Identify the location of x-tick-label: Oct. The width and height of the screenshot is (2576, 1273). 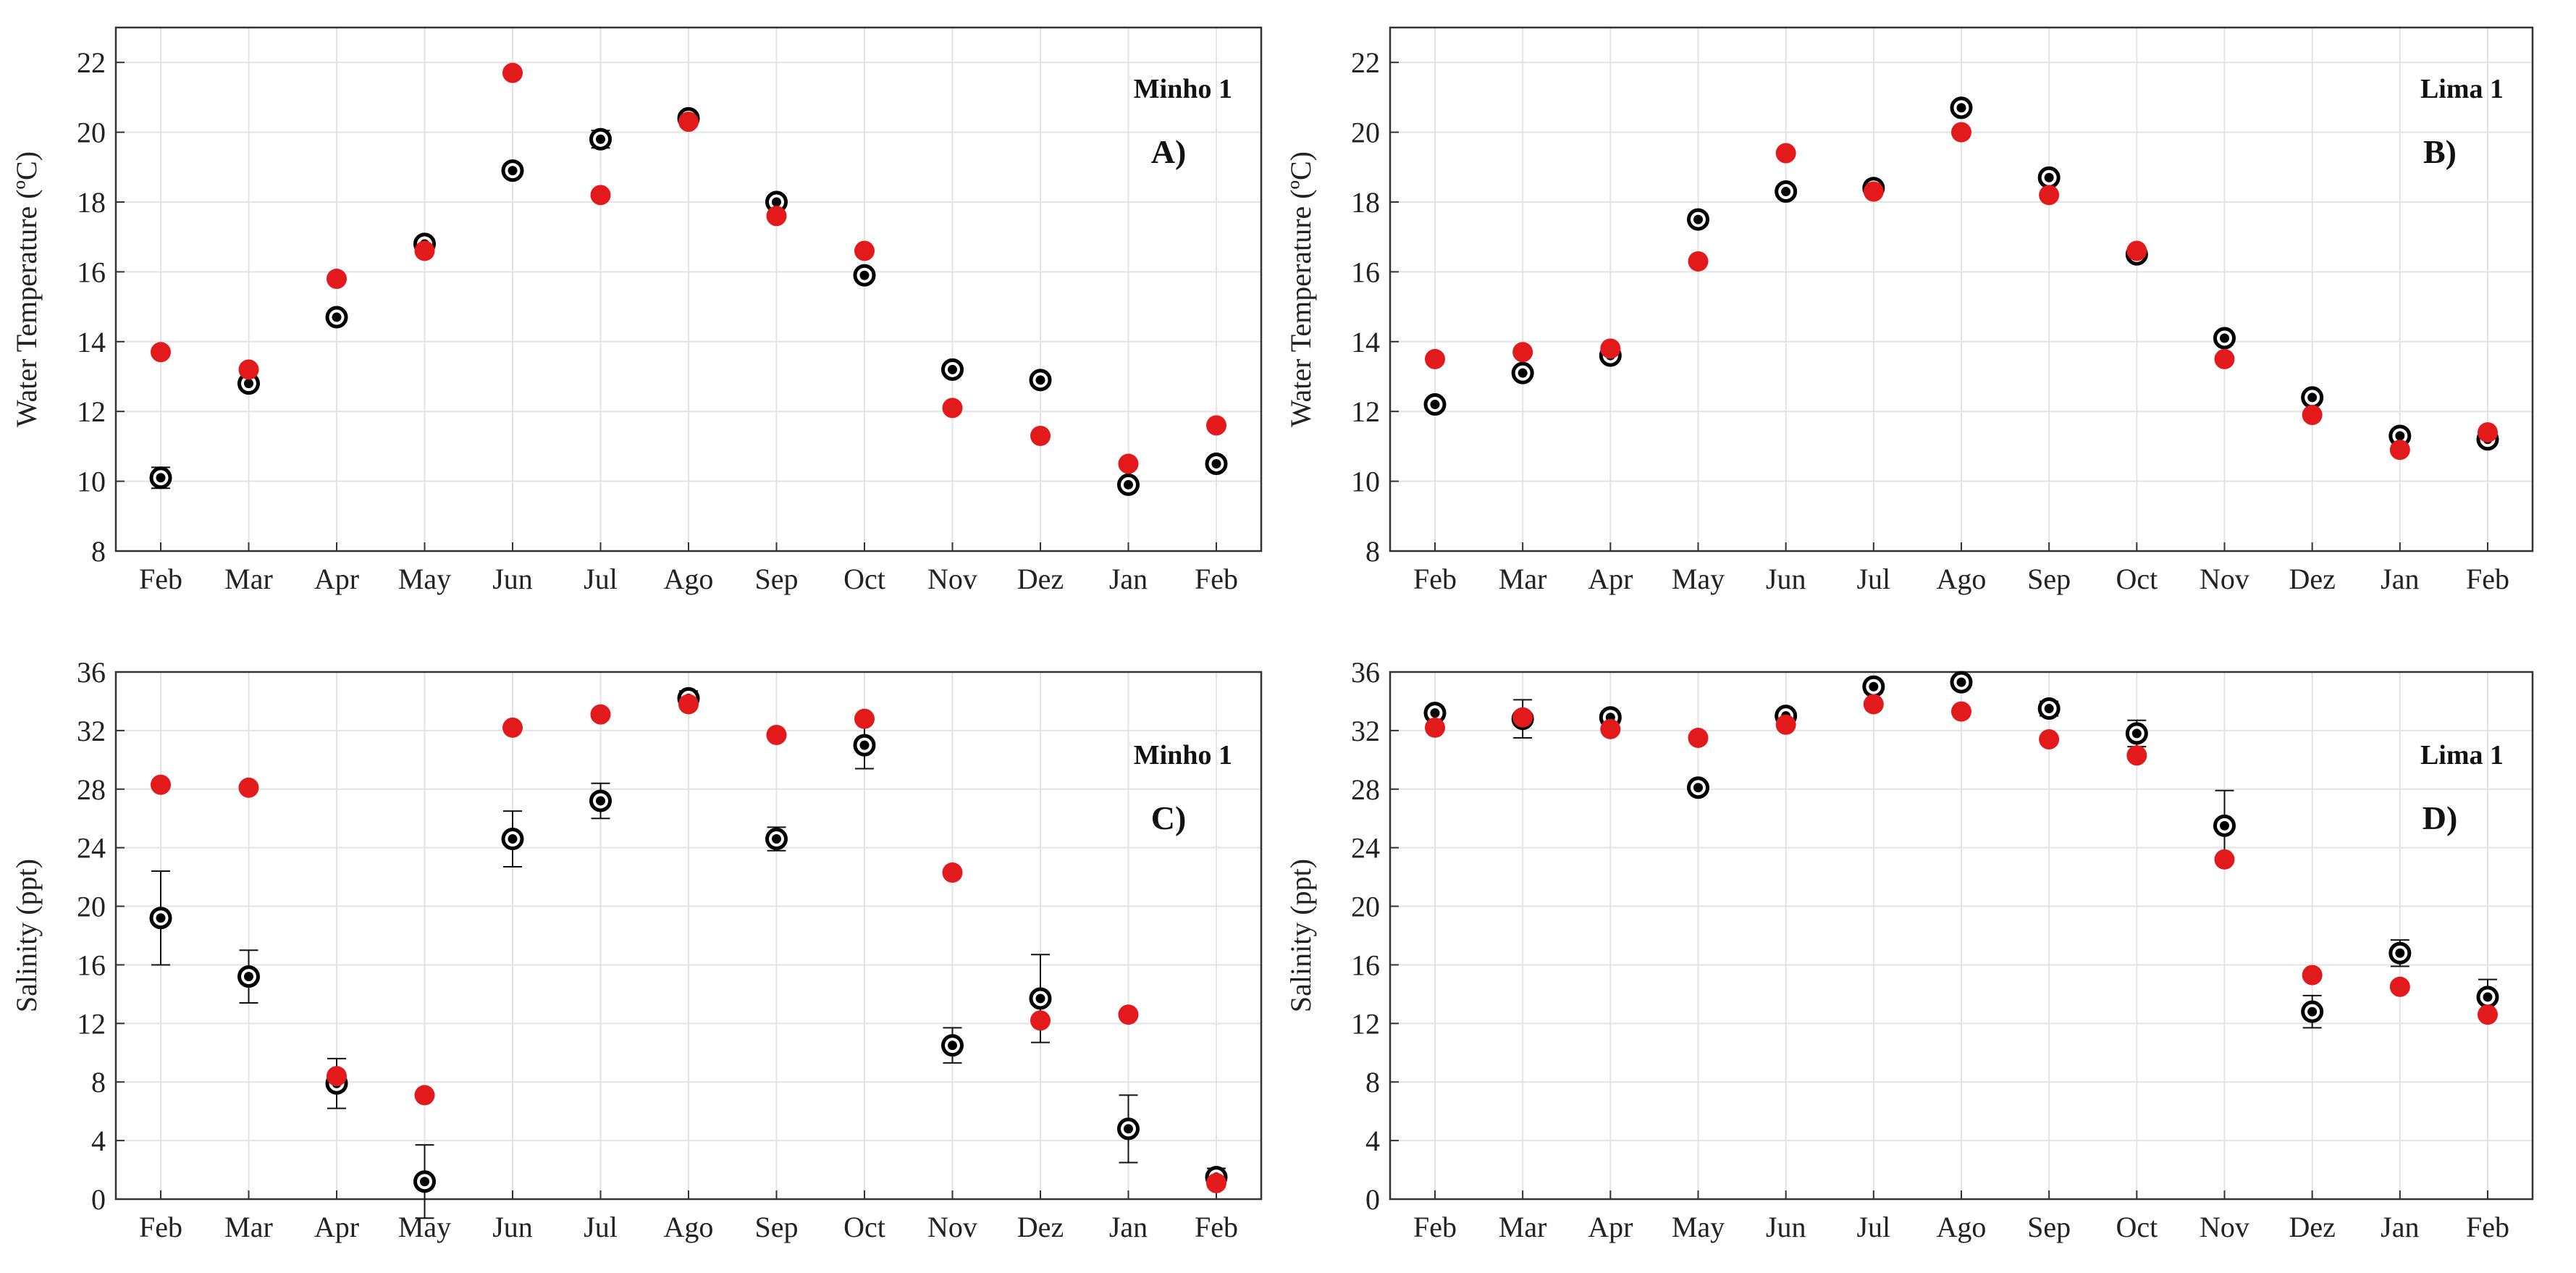
(2137, 1227).